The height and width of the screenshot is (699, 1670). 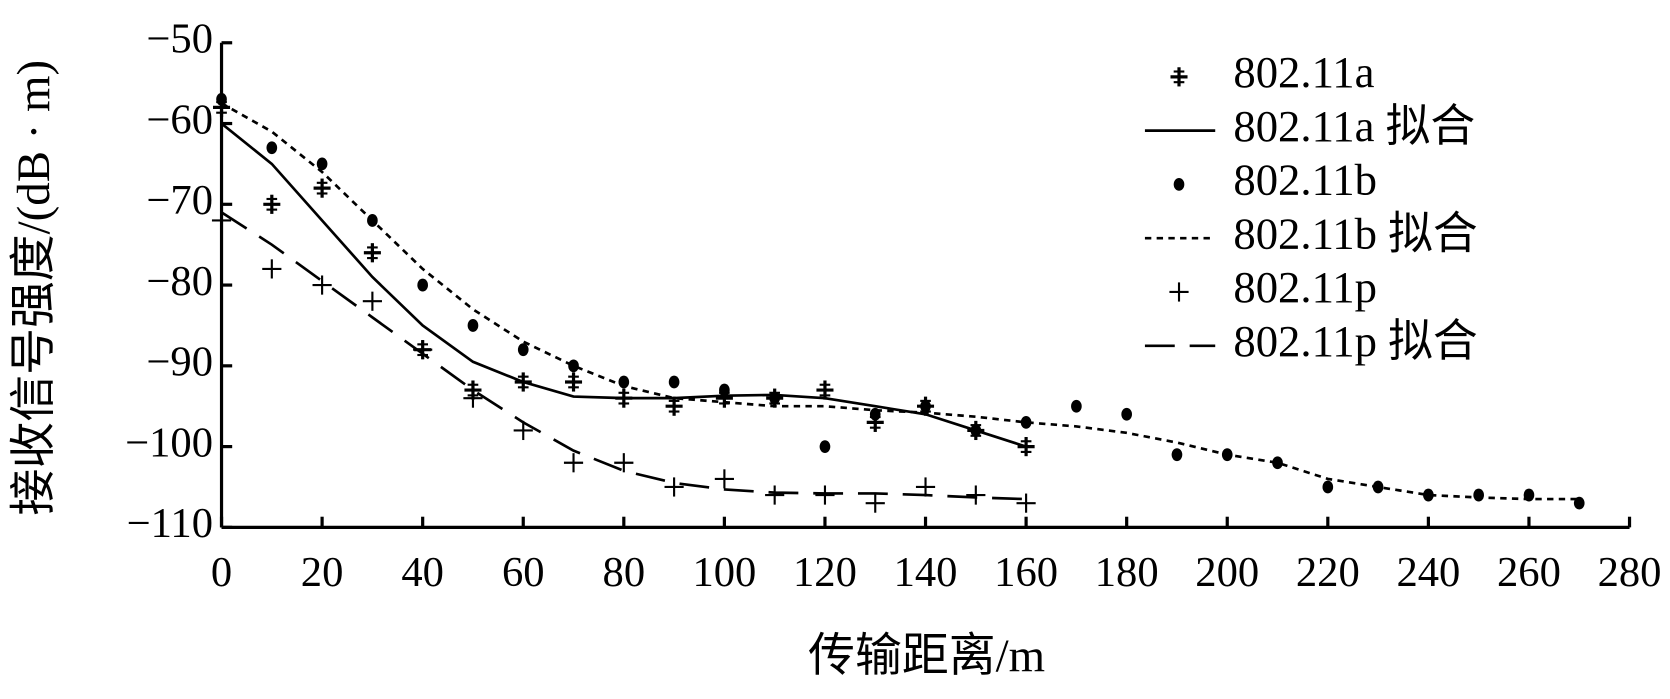 I want to click on x-tick-label: 160, so click(x=1026, y=572).